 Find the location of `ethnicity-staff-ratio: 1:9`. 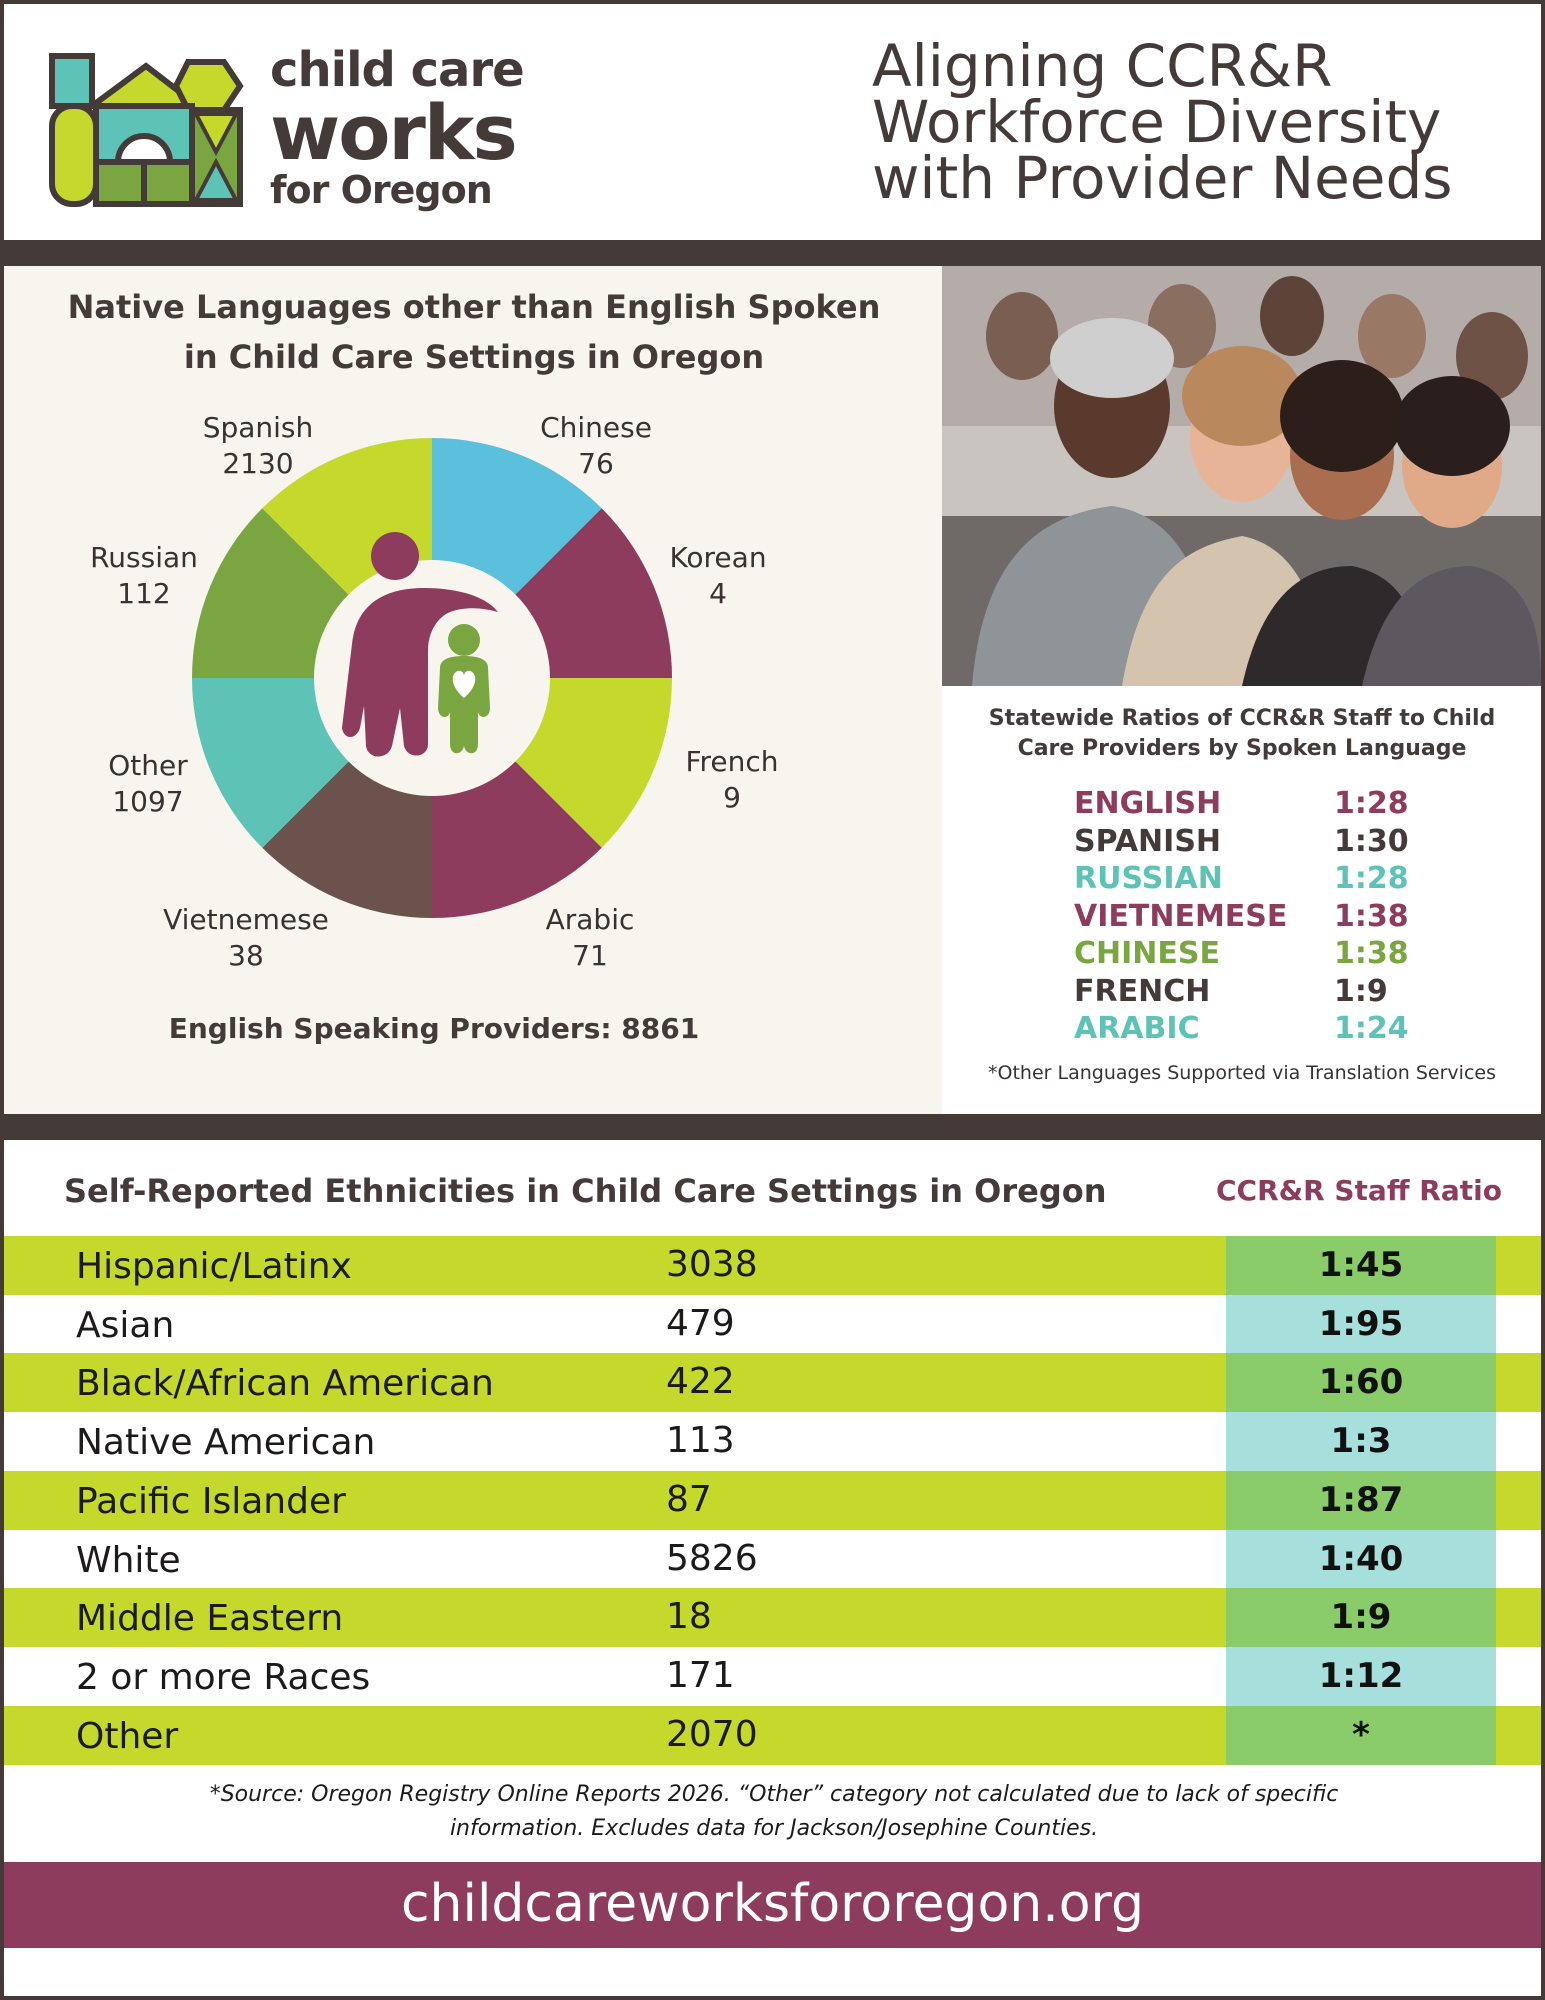

ethnicity-staff-ratio: 1:9 is located at coordinates (1361, 1618).